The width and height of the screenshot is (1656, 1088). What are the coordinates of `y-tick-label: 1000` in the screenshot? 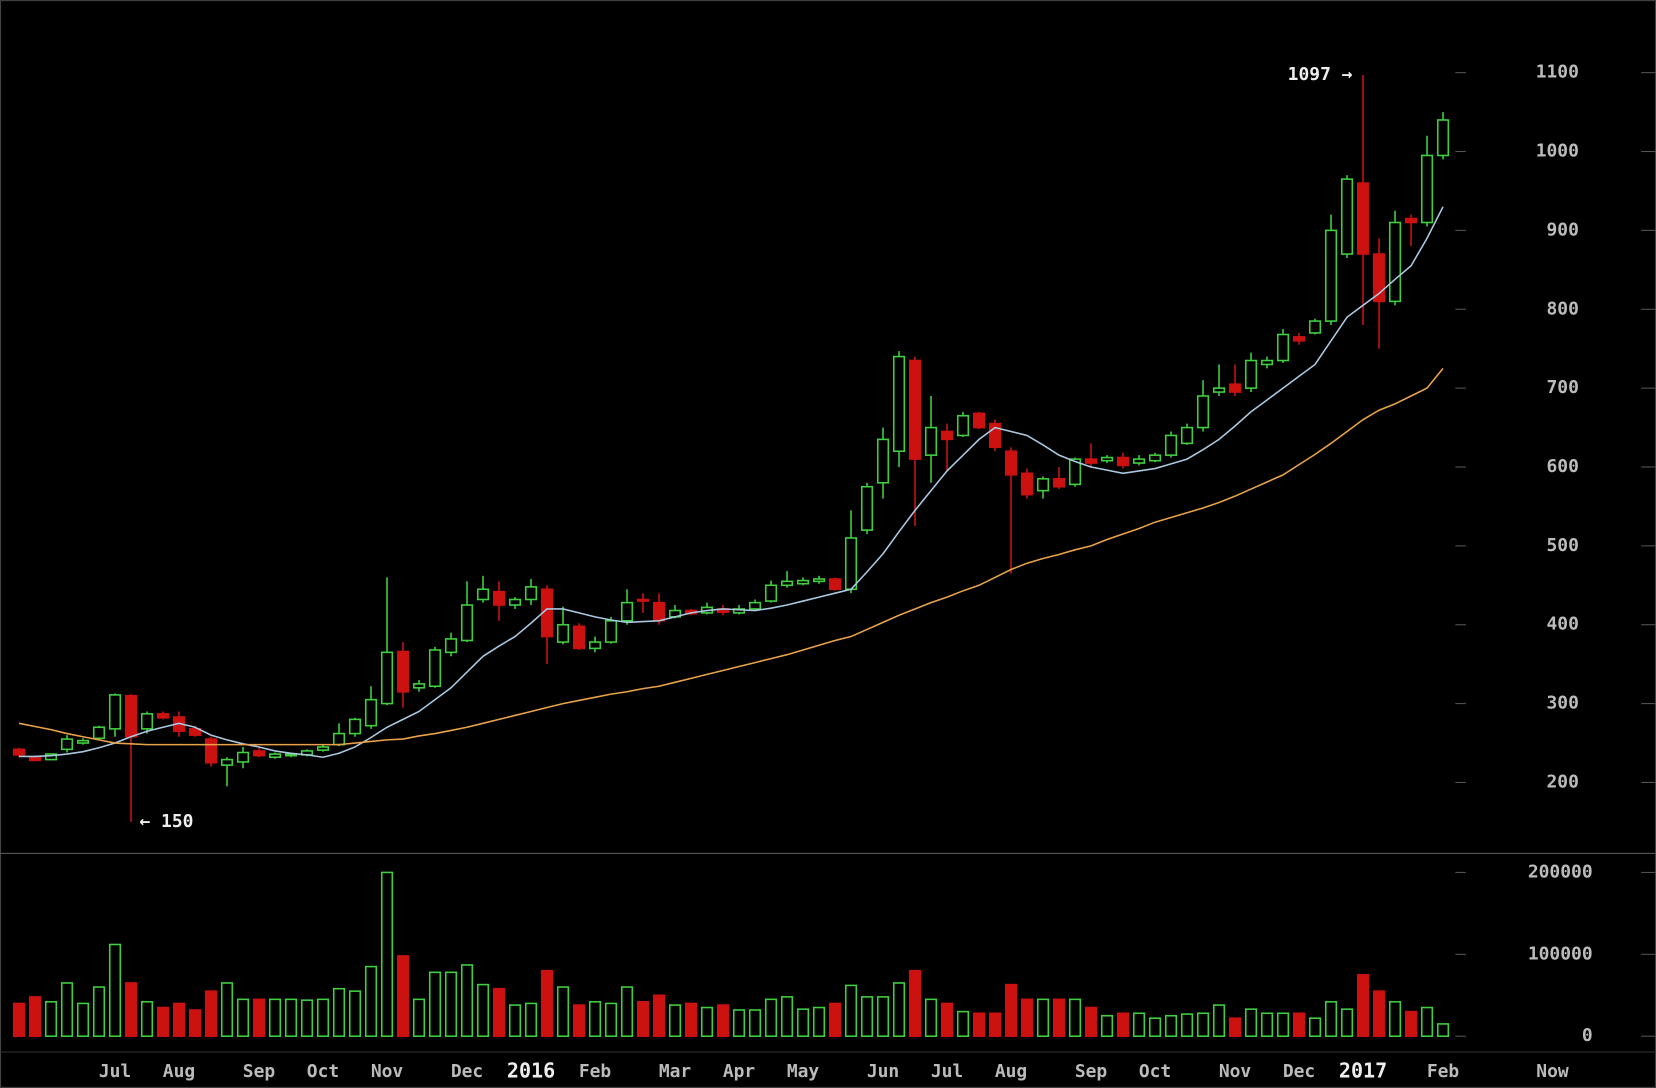 It's located at (1557, 151).